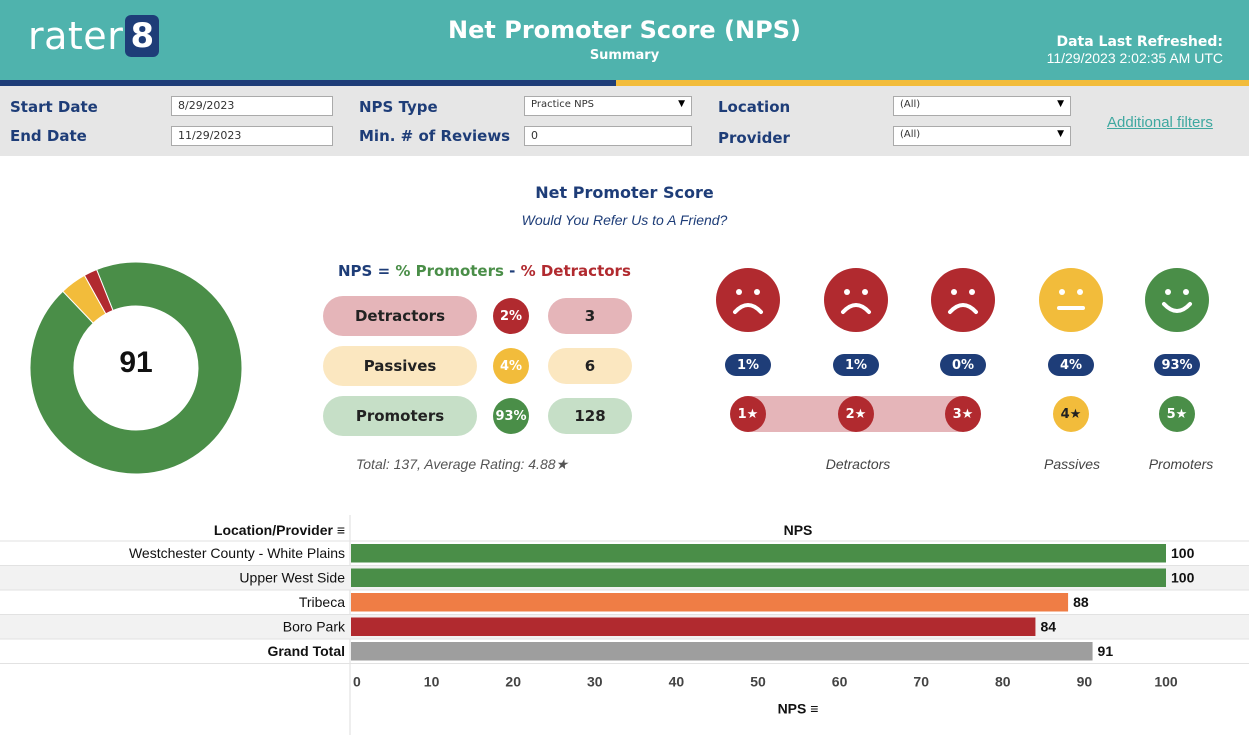  I want to click on x-axis-label: NPS ≡, so click(798, 709).